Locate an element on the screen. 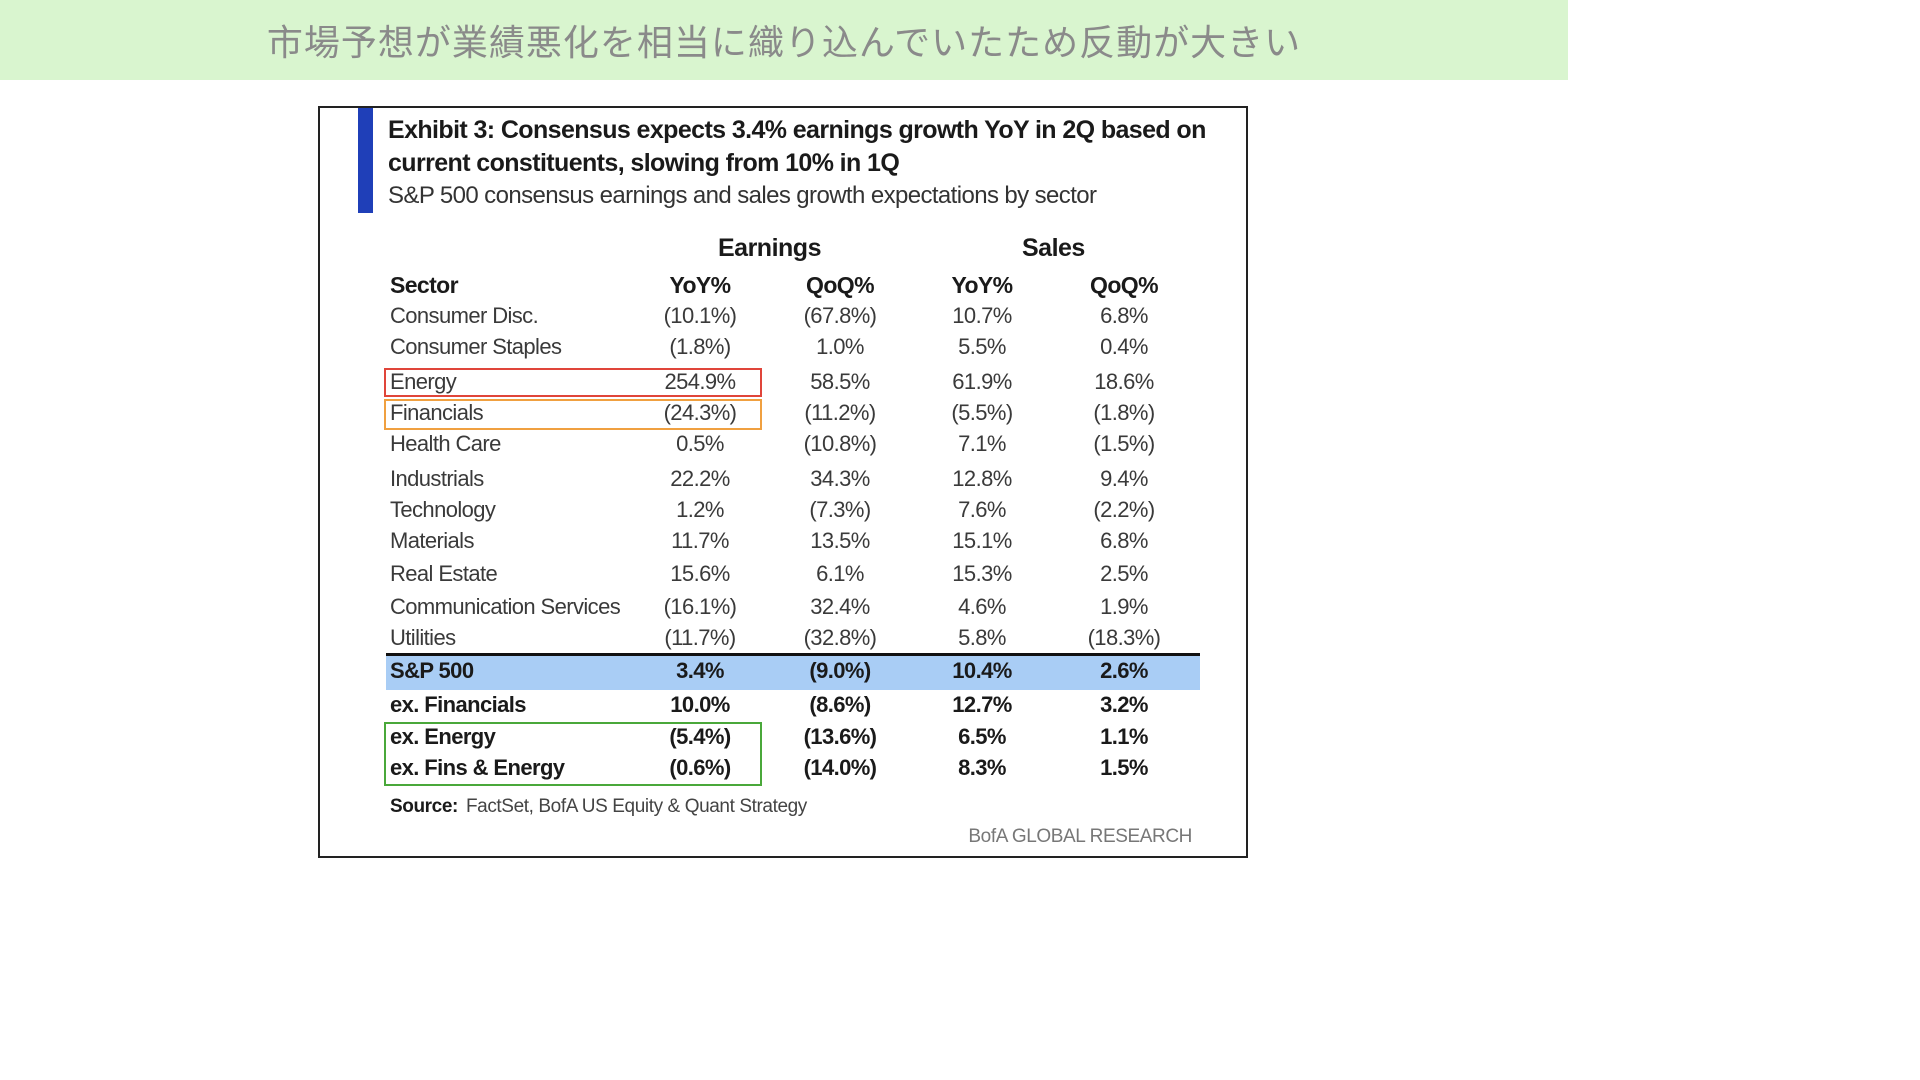 The image size is (1920, 1080). earnings-yoy: (11.7%) is located at coordinates (700, 637).